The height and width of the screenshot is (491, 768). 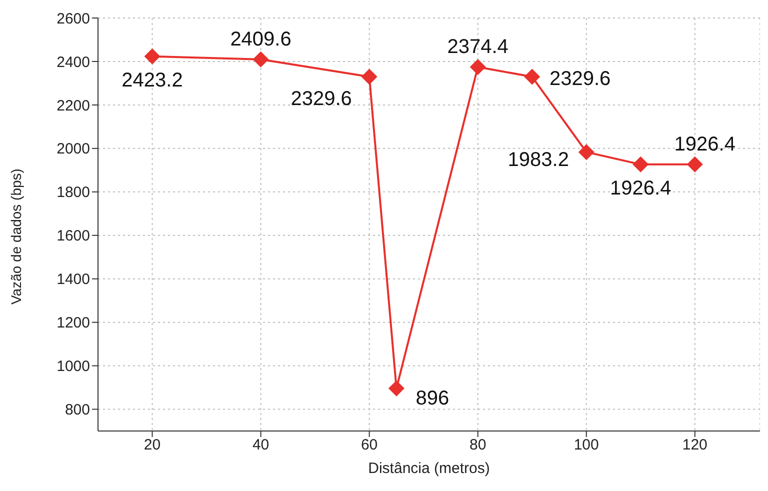 I want to click on y-axis-title: Vazão de dados (bps), so click(x=16, y=236).